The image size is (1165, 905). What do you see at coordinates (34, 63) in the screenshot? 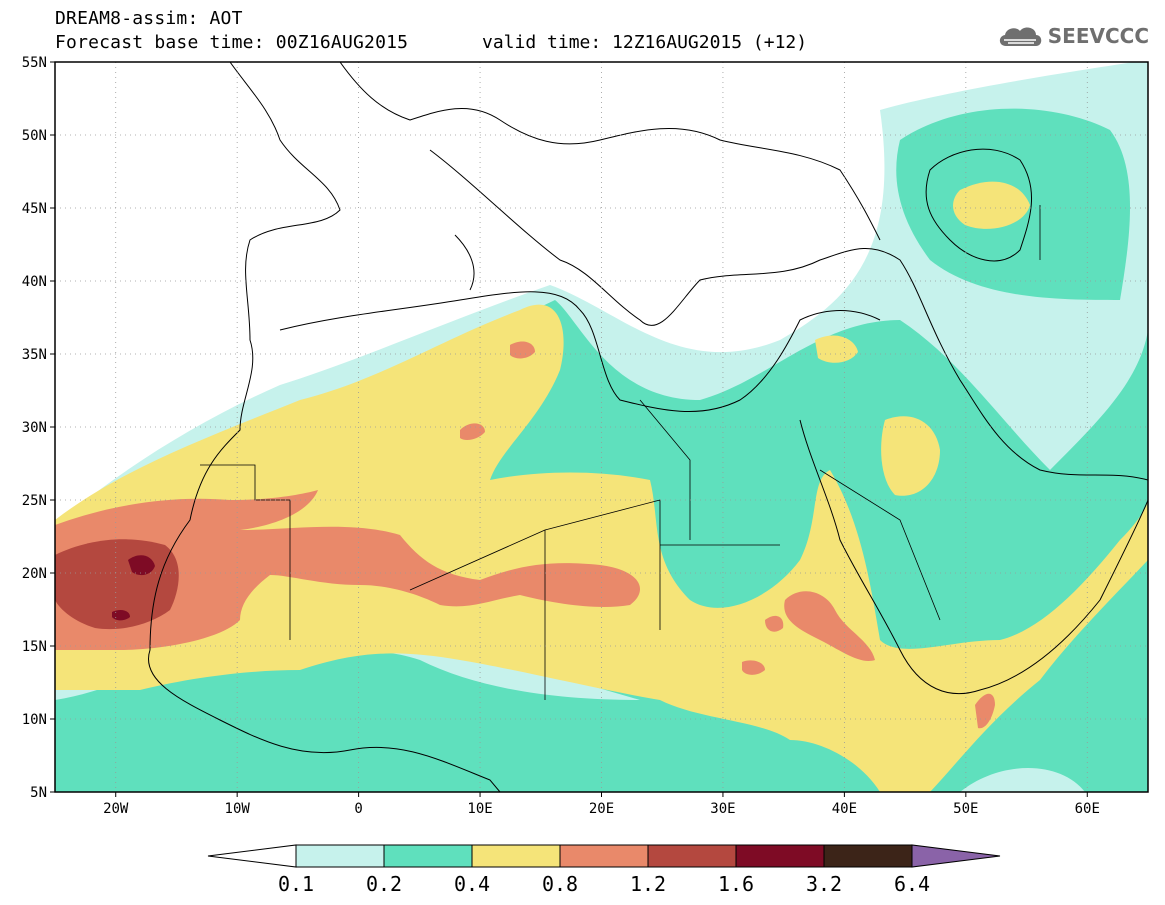
I see `lat-tick-label: 55N` at bounding box center [34, 63].